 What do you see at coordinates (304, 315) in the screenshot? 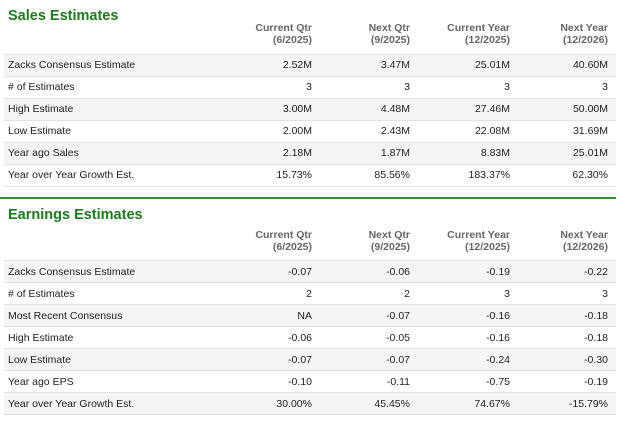
I see `value-cell: NA` at bounding box center [304, 315].